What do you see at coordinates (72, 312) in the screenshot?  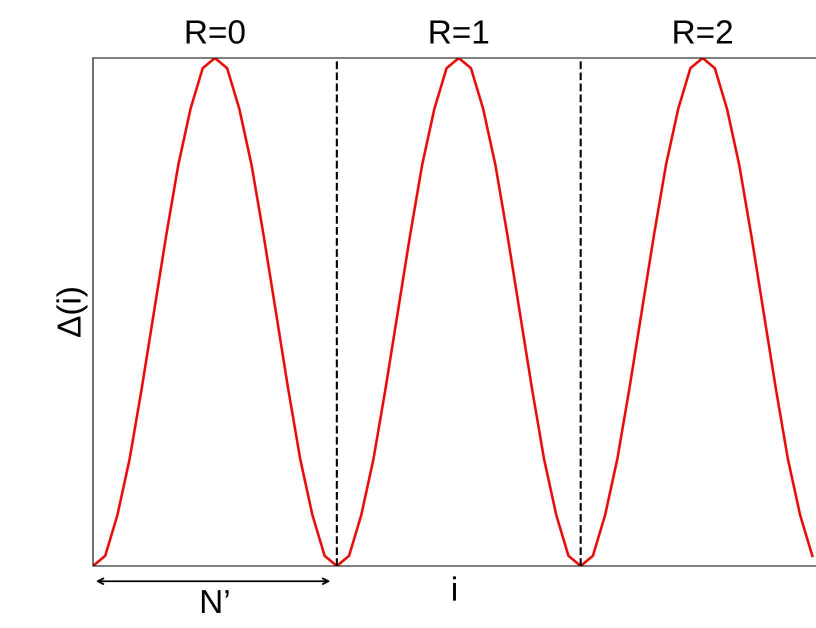 I see `y-axis-title: Δ(i)` at bounding box center [72, 312].